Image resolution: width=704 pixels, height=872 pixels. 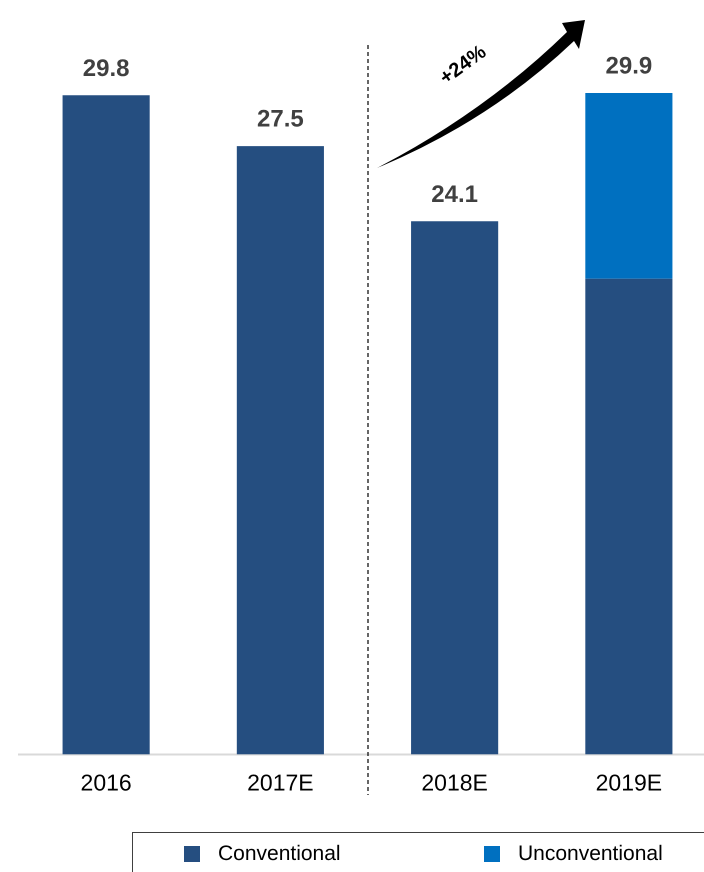 What do you see at coordinates (629, 66) in the screenshot?
I see `total-label: 29.9` at bounding box center [629, 66].